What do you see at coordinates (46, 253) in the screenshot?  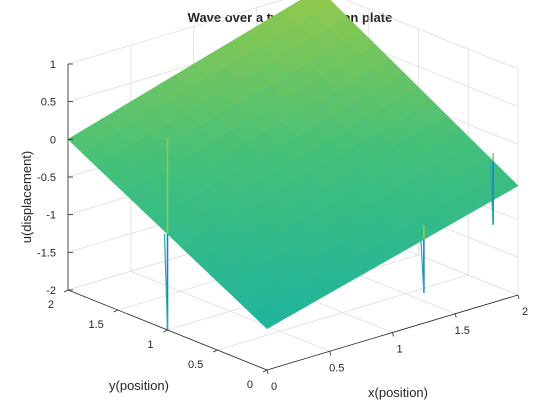 I see `z-tick-label: -1.5` at bounding box center [46, 253].